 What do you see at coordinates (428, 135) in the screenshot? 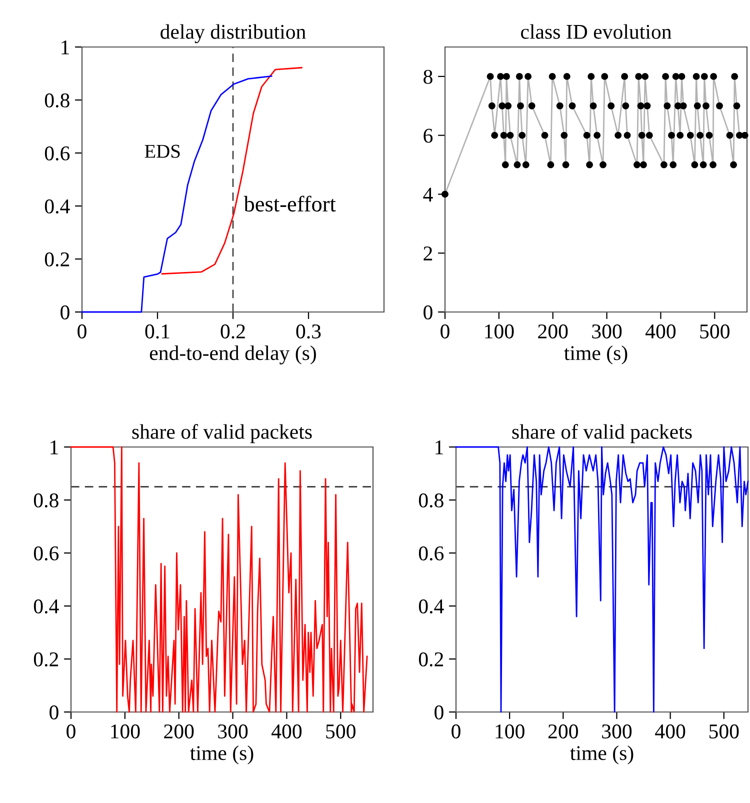
I see `y-tick-label: 6` at bounding box center [428, 135].